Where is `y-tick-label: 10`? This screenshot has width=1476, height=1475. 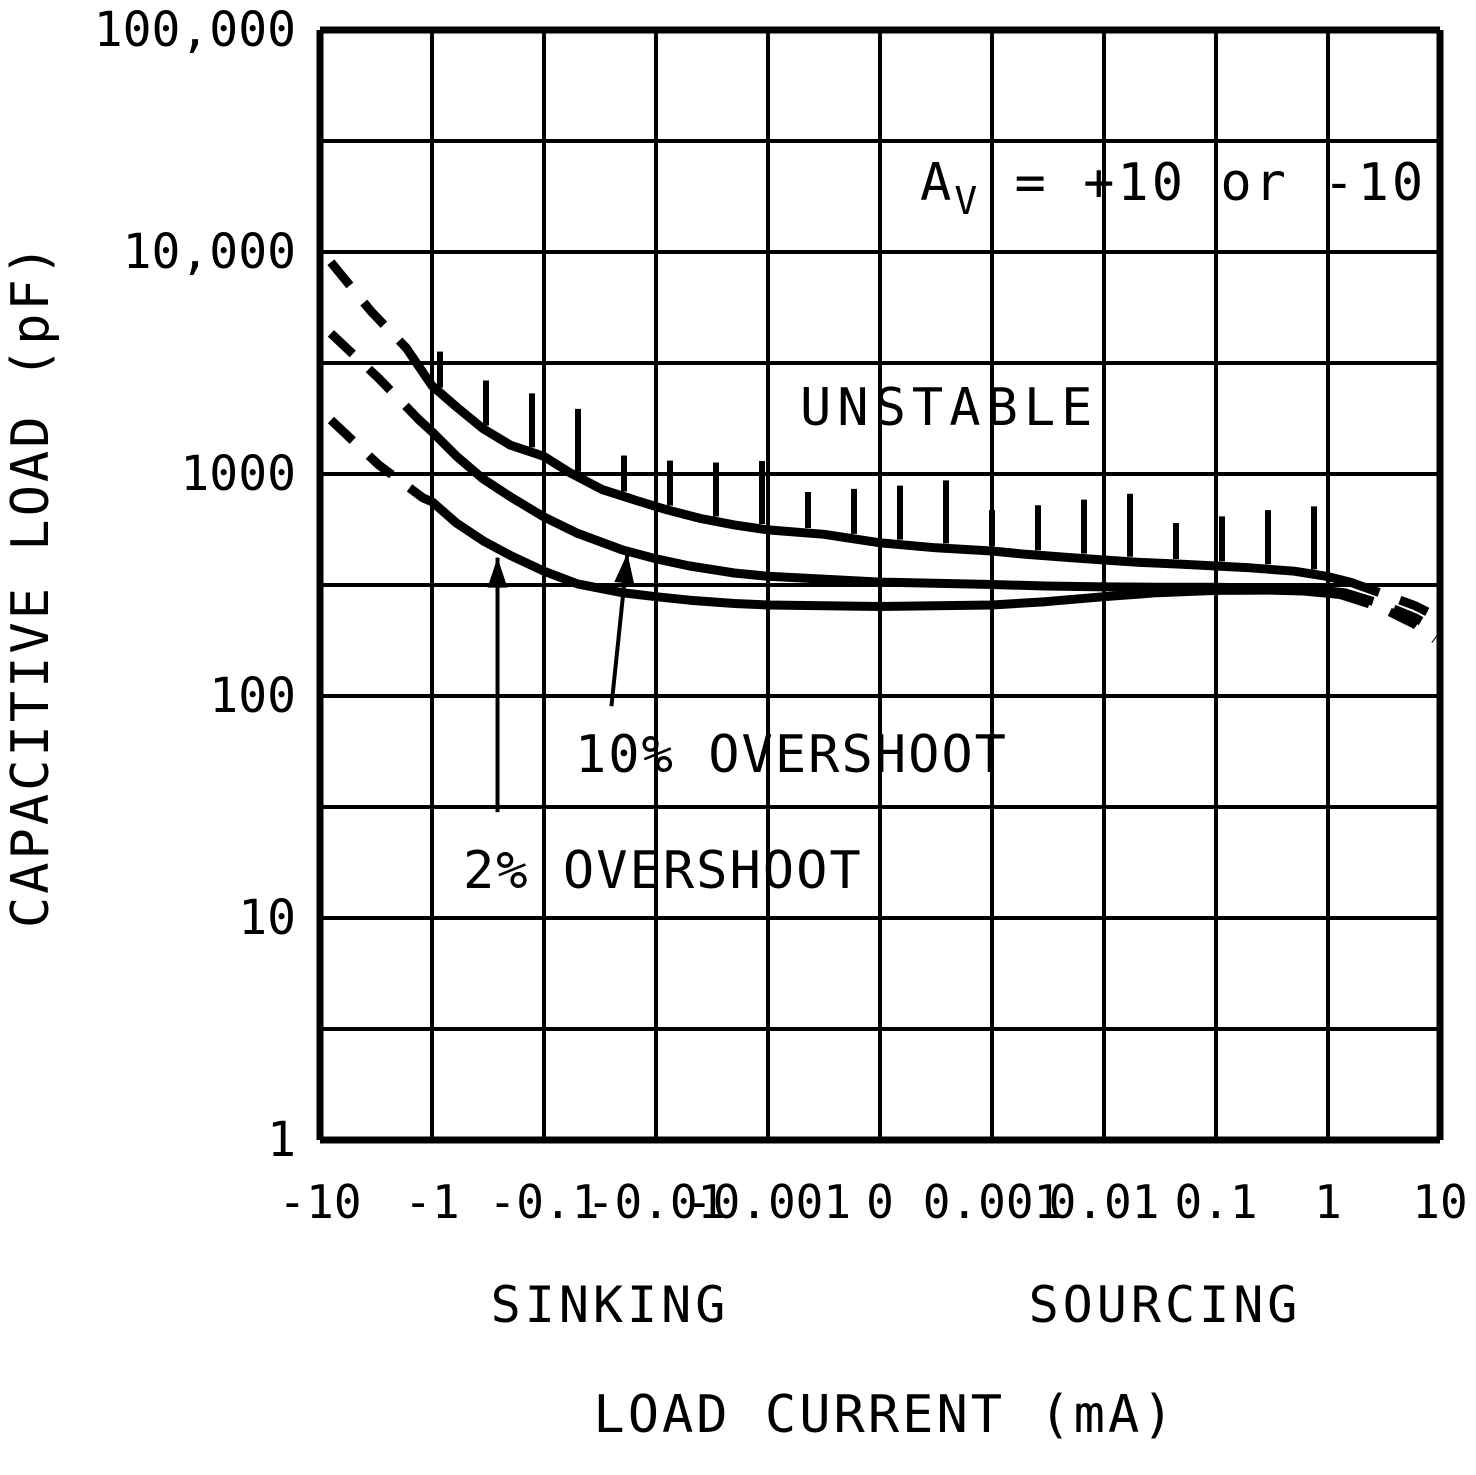
y-tick-label: 10 is located at coordinates (267, 918).